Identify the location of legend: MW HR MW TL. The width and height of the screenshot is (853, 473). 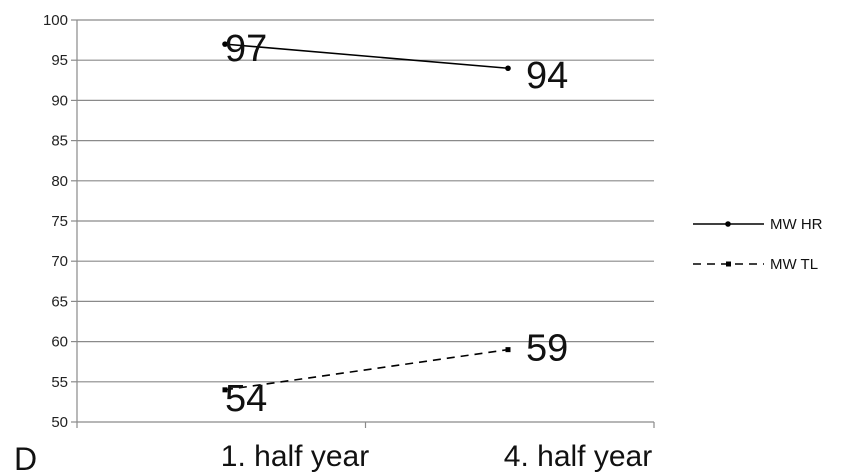
(758, 244).